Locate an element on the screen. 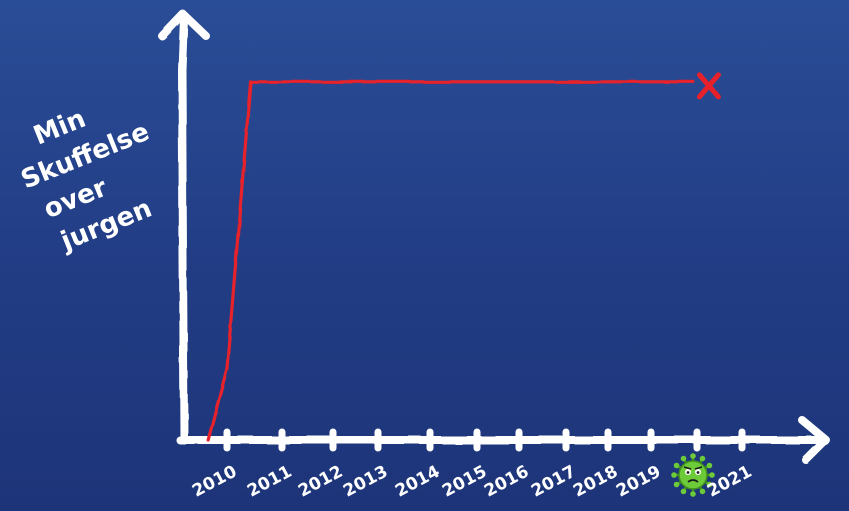  x-tick-label: 2013 is located at coordinates (365, 482).